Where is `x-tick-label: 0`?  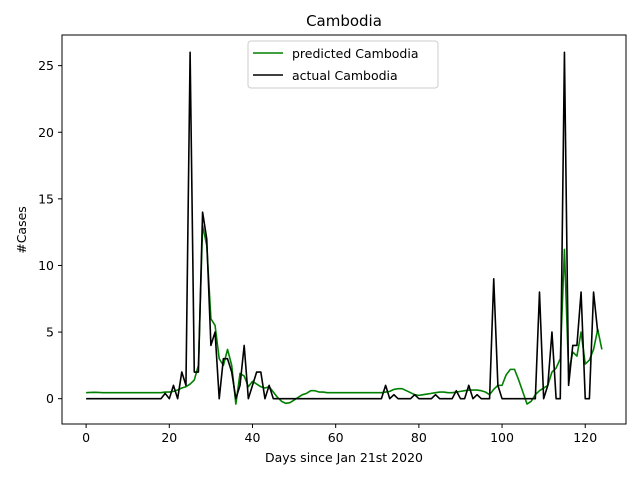
x-tick-label: 0 is located at coordinates (86, 437).